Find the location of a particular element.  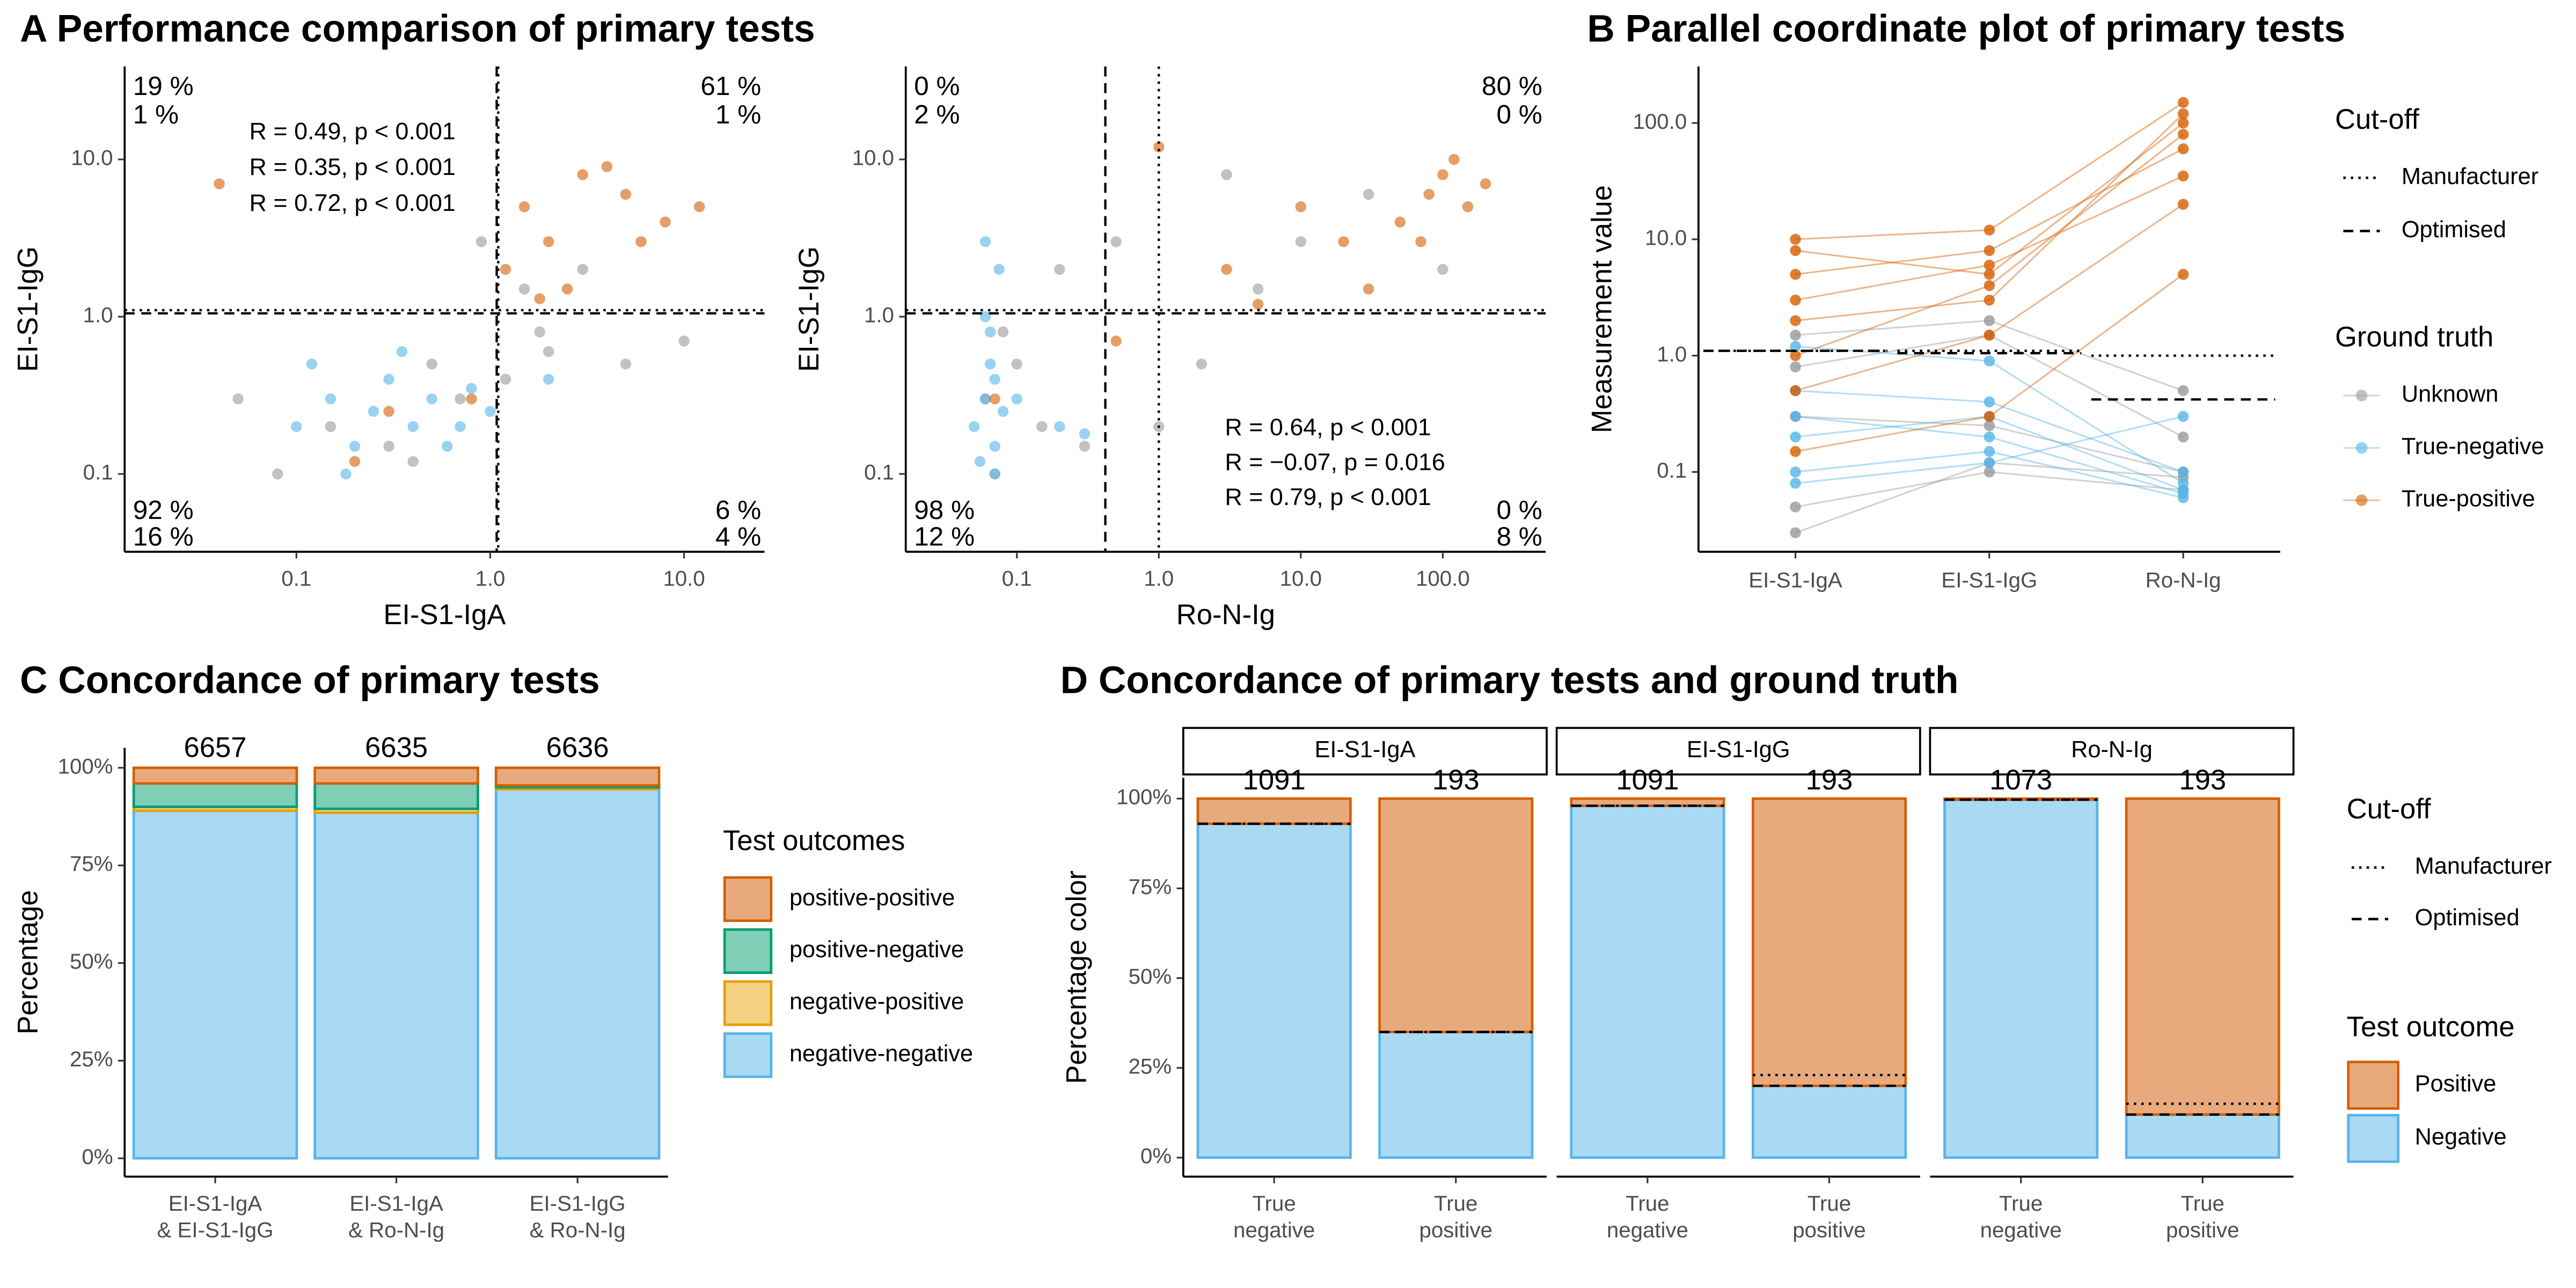

quadrant-label: 80 % is located at coordinates (1512, 86).